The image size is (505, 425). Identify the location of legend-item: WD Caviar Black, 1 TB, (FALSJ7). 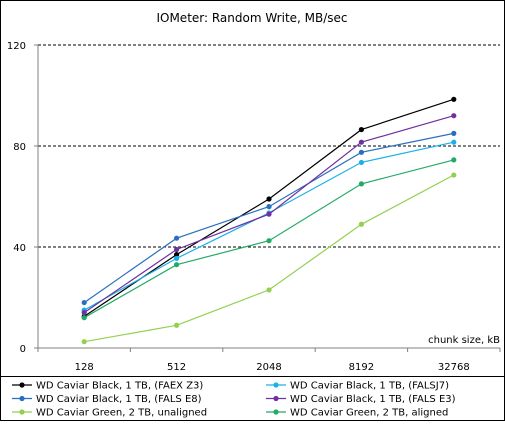
(357, 386).